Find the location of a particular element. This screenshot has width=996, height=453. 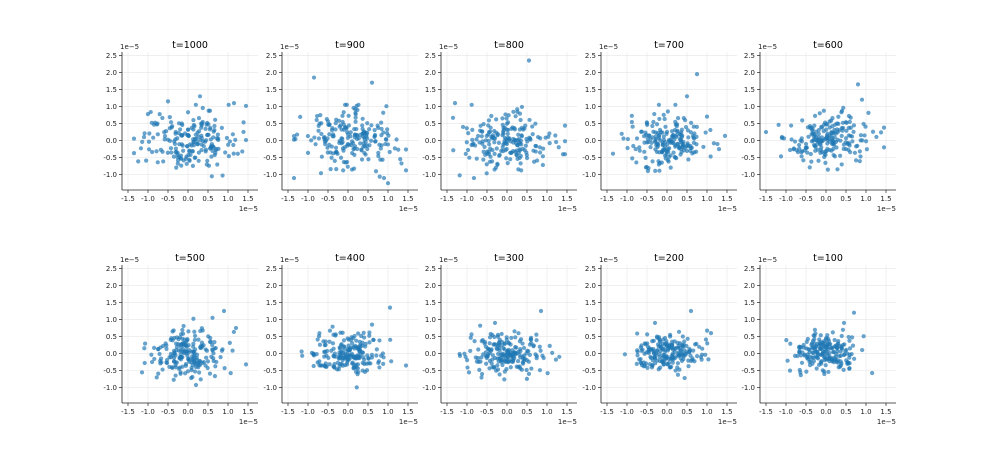

y-tick-label: -1.0 is located at coordinates (110, 175).